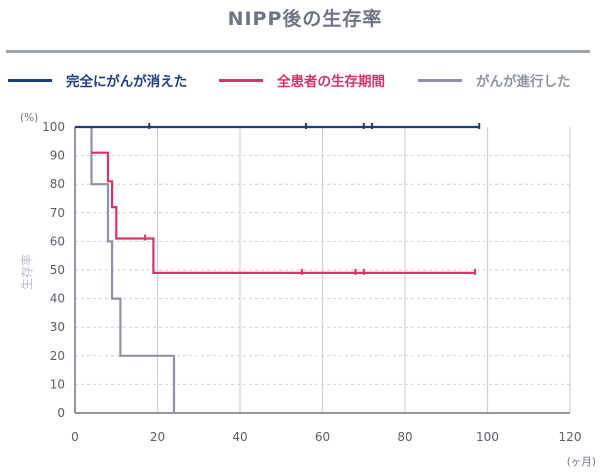 Image resolution: width=610 pixels, height=472 pixels. Describe the element at coordinates (57, 241) in the screenshot. I see `y-tick-label: 60` at that location.